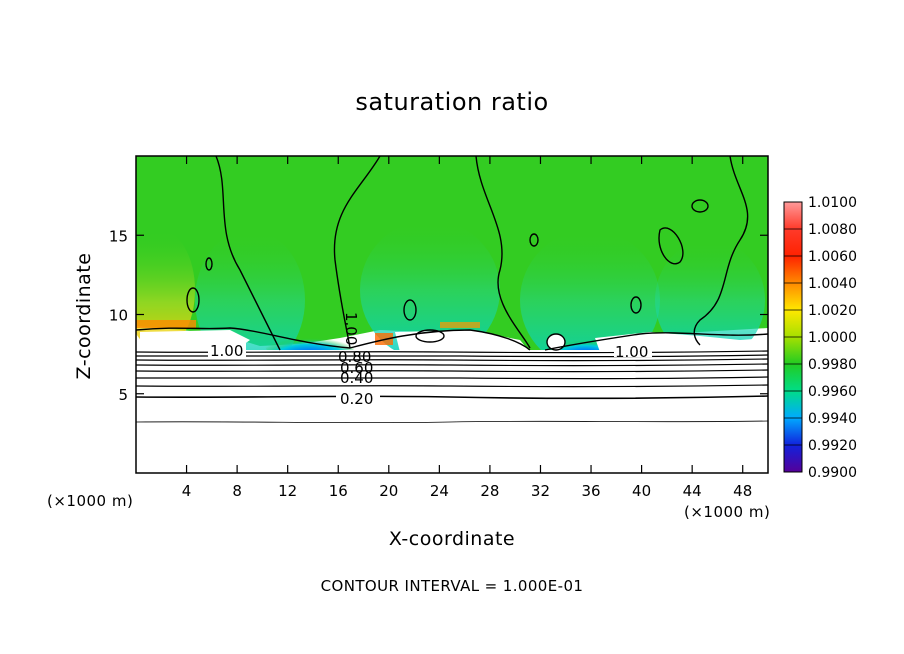 This screenshot has width=904, height=654. What do you see at coordinates (742, 491) in the screenshot?
I see `x-tick-label: 48` at bounding box center [742, 491].